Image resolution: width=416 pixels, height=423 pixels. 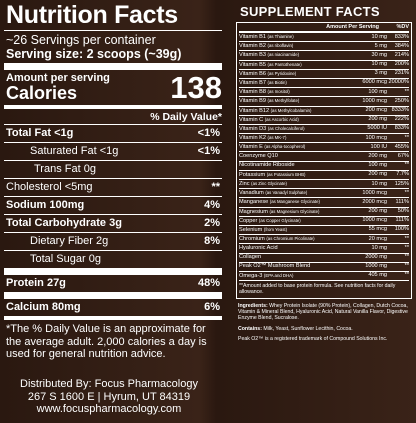 I want to click on supplement-row: Vitamin B3 (as niacinamide) 30 mg 214%, so click(x=324, y=56).